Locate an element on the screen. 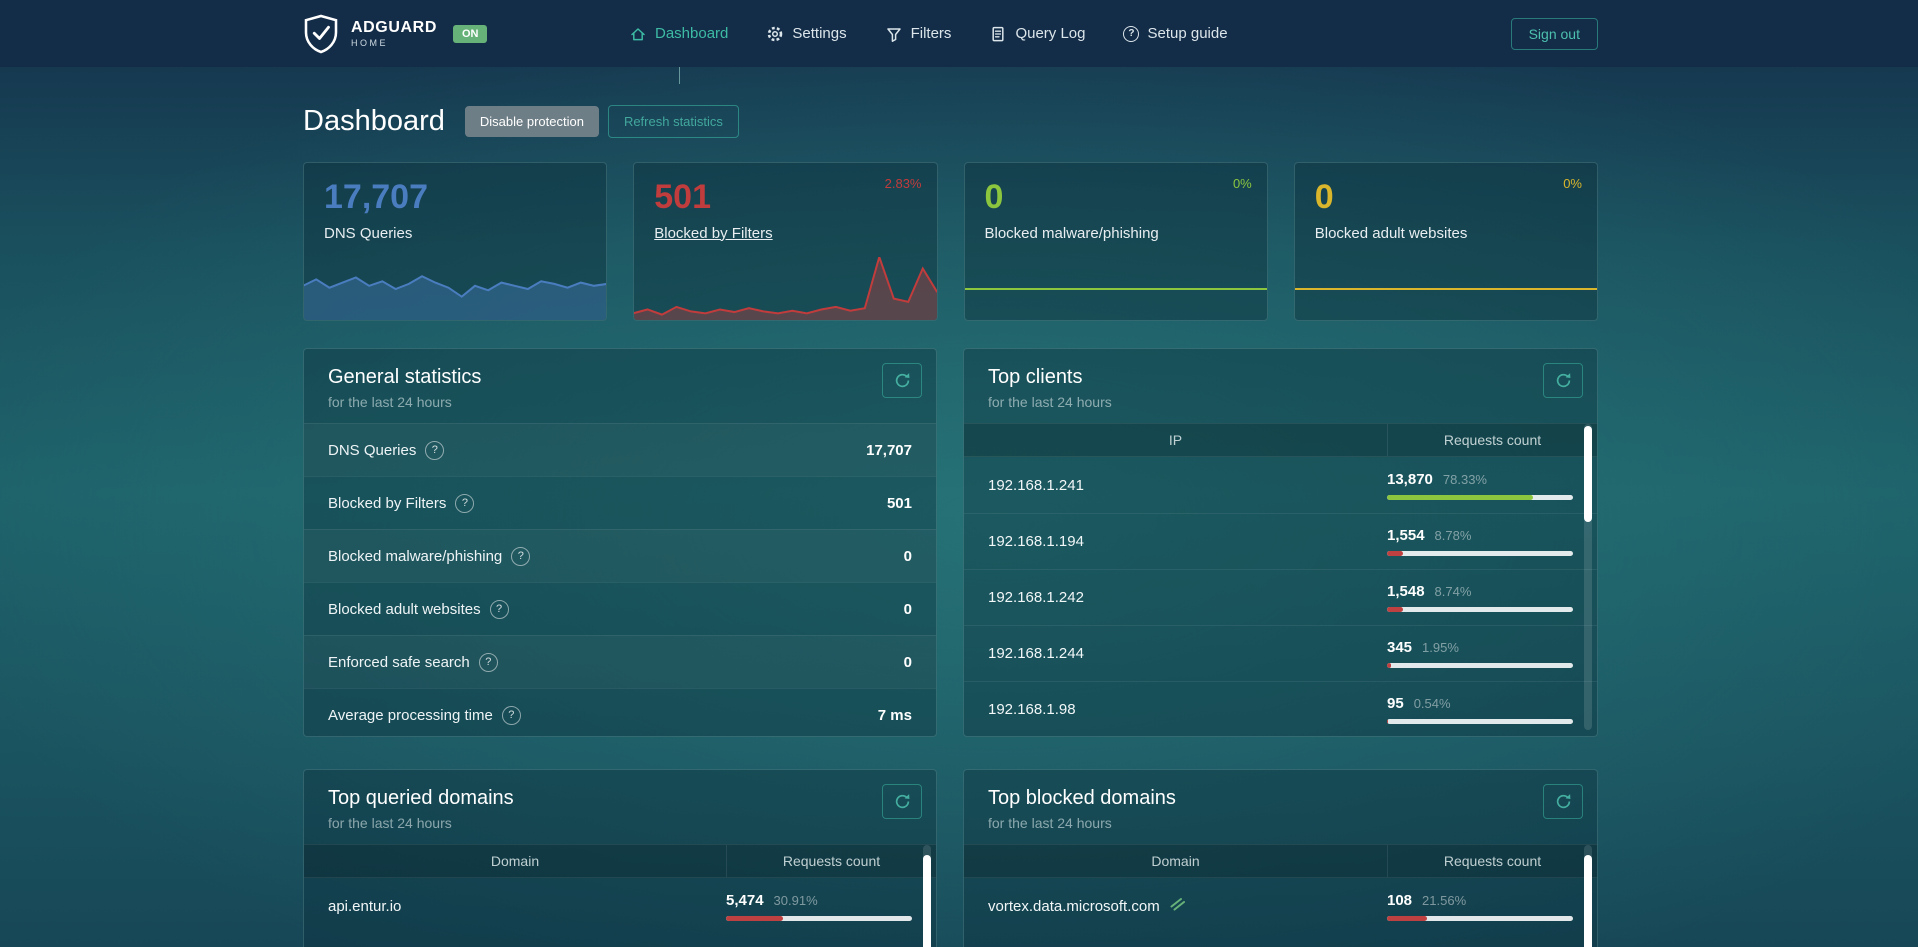 The image size is (1918, 947). nav-item-label: Settings is located at coordinates (819, 33).